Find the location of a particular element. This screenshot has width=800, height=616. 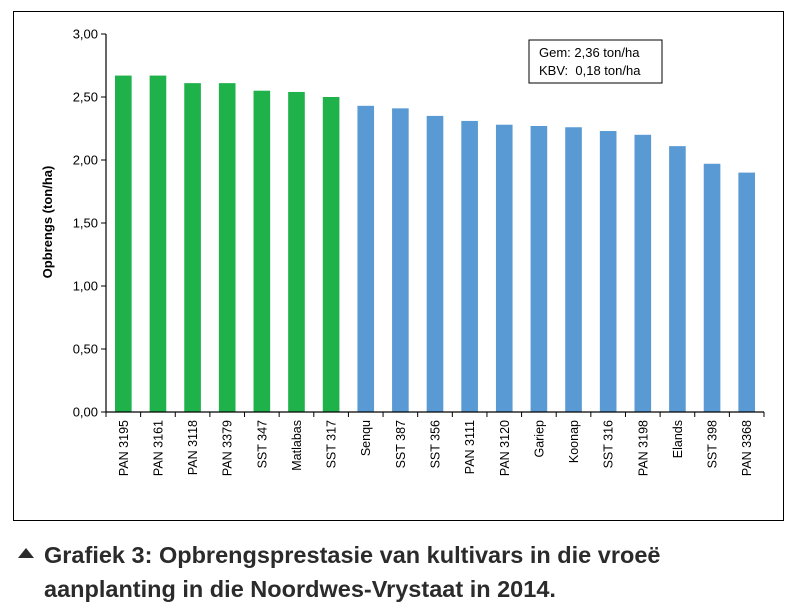

stats-box-border is located at coordinates (595, 61).